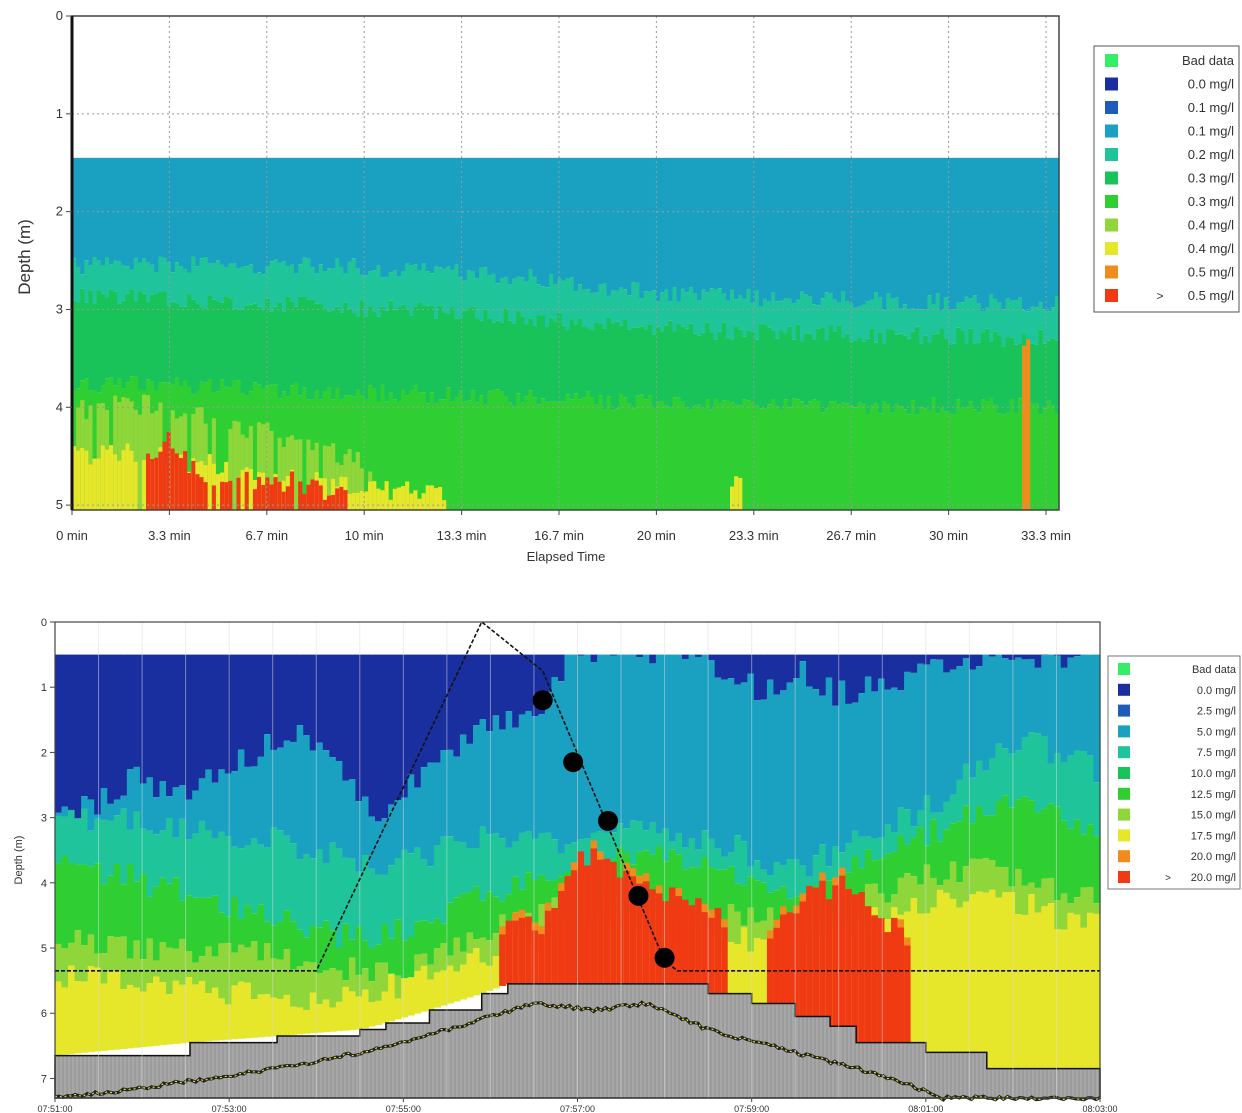 The height and width of the screenshot is (1113, 1242). What do you see at coordinates (1111, 225) in the screenshot?
I see `legend-swatch` at bounding box center [1111, 225].